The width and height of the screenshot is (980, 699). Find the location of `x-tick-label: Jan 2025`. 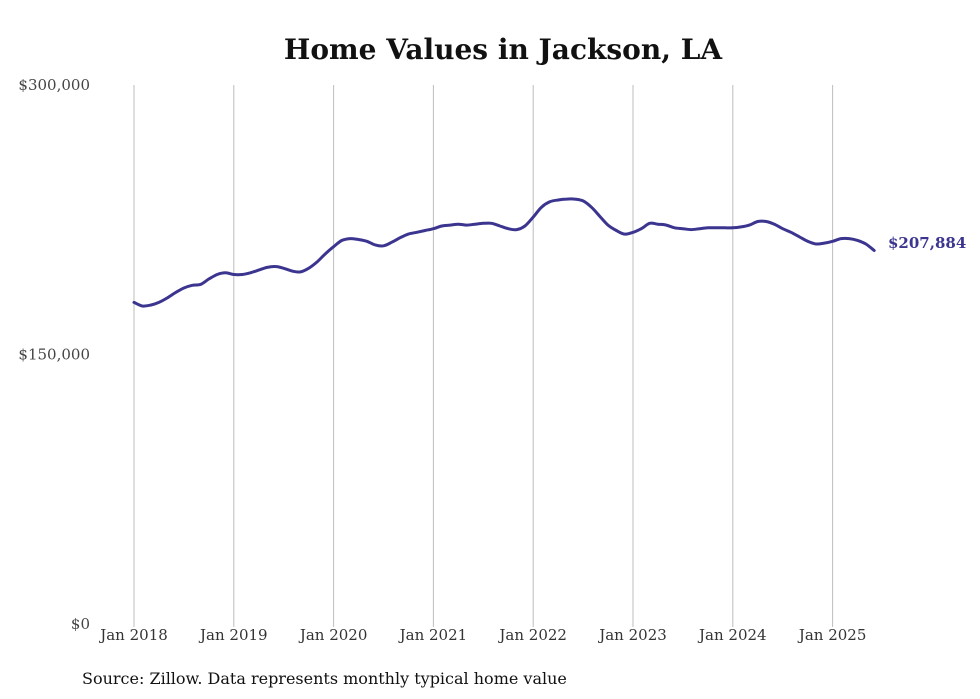

x-tick-label: Jan 2025 is located at coordinates (832, 635).